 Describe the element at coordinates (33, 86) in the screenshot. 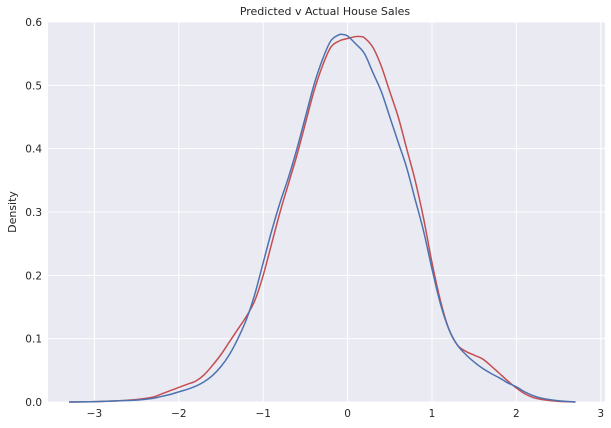

I see `y-tick-label: 0.5` at that location.